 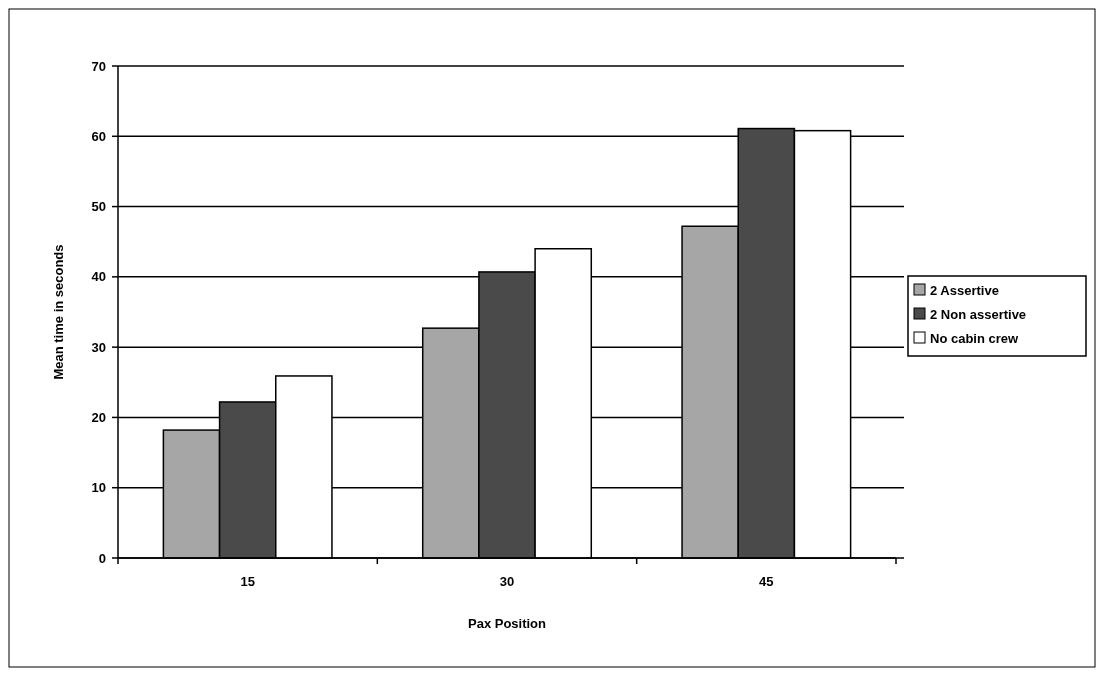 I want to click on y-tick-label: 10, so click(x=98, y=488).